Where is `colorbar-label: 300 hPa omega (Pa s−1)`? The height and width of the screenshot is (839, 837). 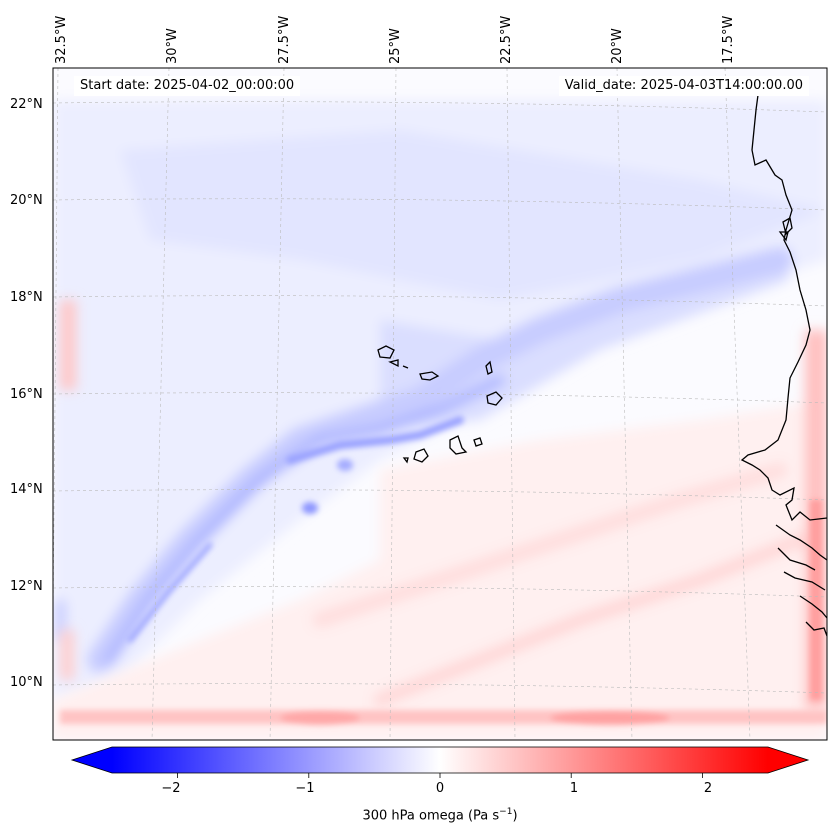
colorbar-label: 300 hPa omega (Pa s−1) is located at coordinates (418, 815).